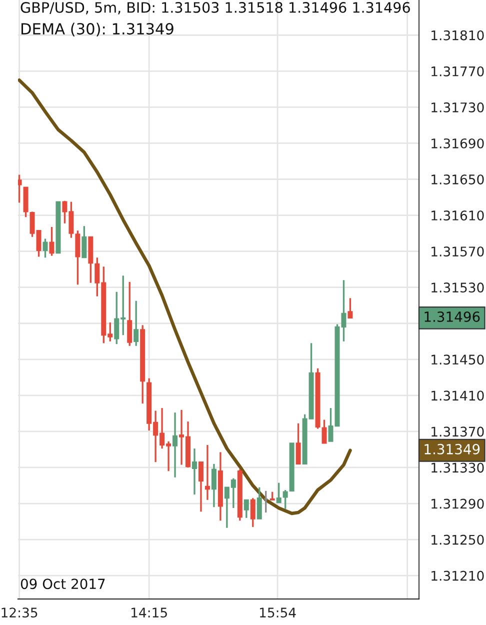  Describe the element at coordinates (458, 359) in the screenshot. I see `y-tick-label: 1.31450` at that location.